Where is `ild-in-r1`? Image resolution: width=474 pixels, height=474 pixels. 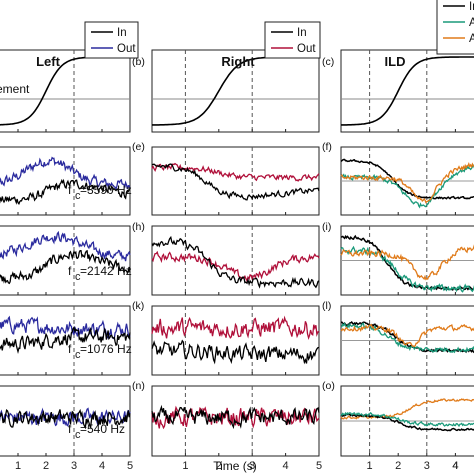 ild-in-r1 is located at coordinates (407, 179).